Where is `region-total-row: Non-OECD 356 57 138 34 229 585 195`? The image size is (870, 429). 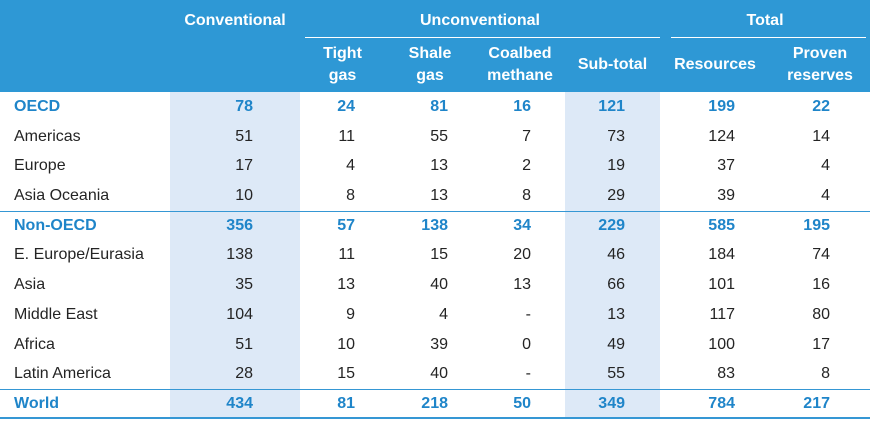 region-total-row: Non-OECD 356 57 138 34 229 585 195 is located at coordinates (435, 225).